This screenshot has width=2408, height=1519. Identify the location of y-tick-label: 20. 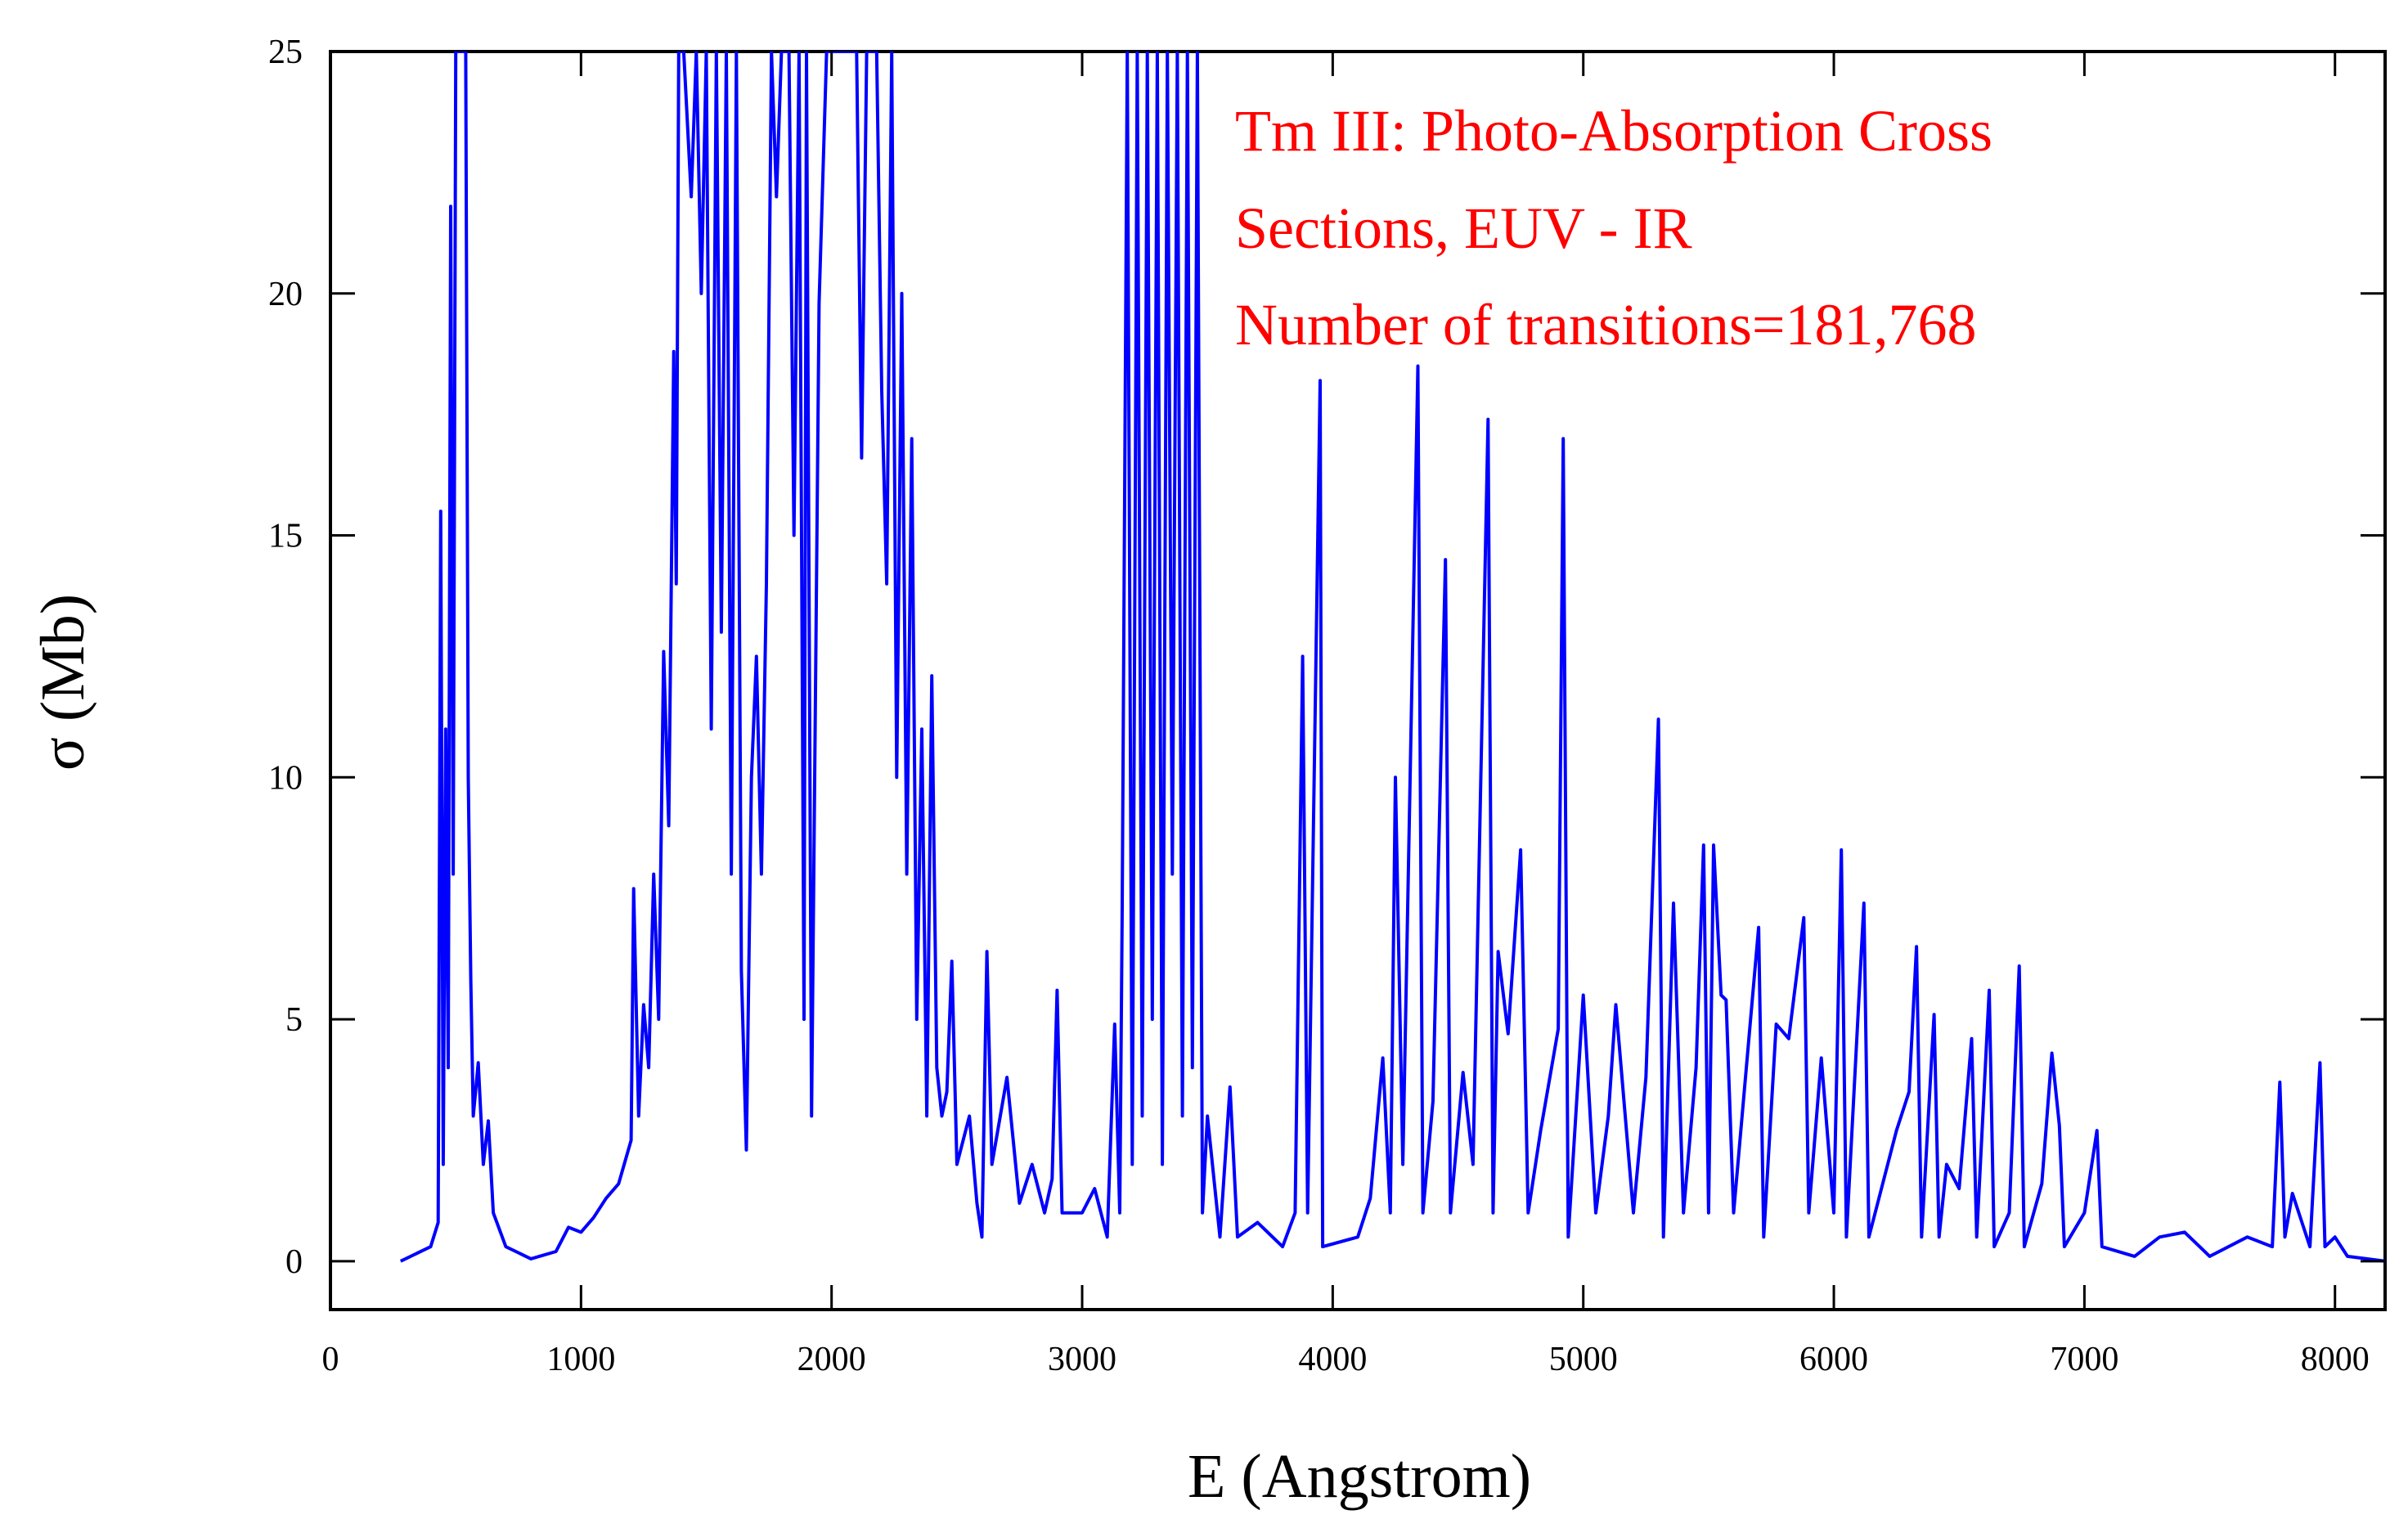
(285, 294).